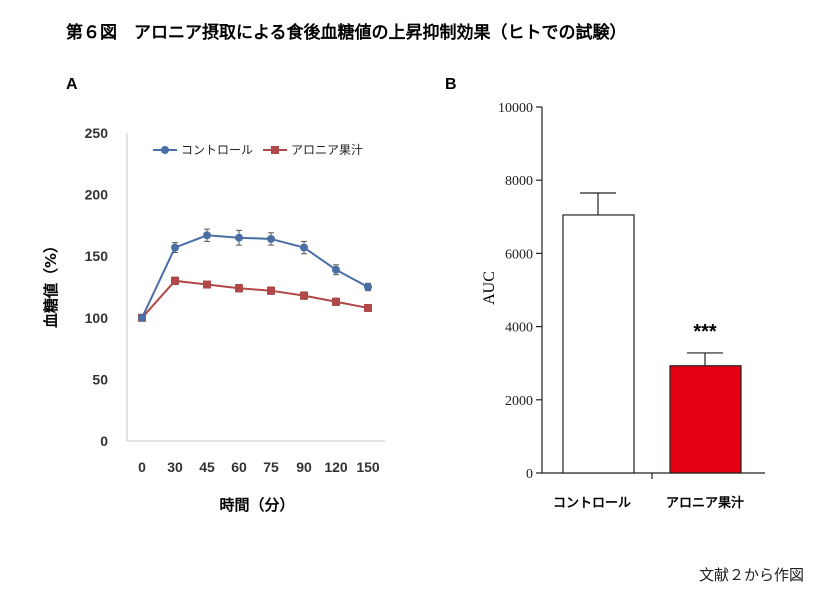 This screenshot has width=831, height=599. Describe the element at coordinates (519, 254) in the screenshot. I see `panel-b-y-tick-label: 6000` at that location.